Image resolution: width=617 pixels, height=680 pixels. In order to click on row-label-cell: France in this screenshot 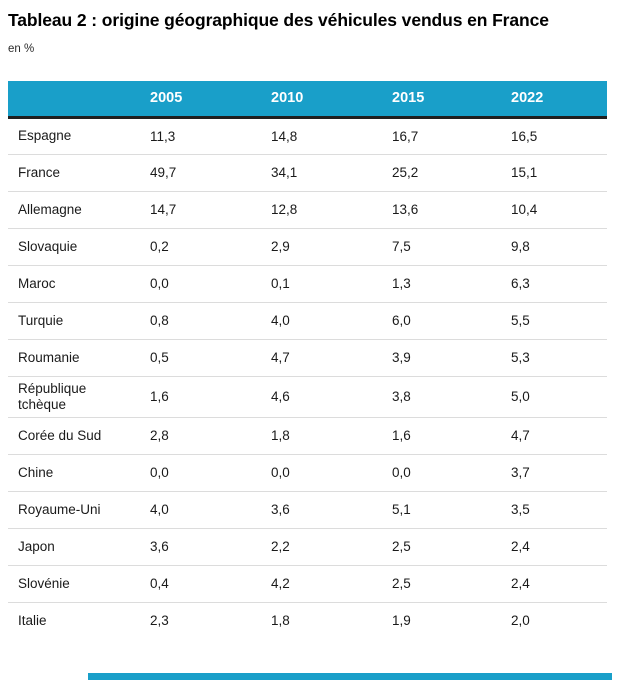, I will do `click(79, 172)`.